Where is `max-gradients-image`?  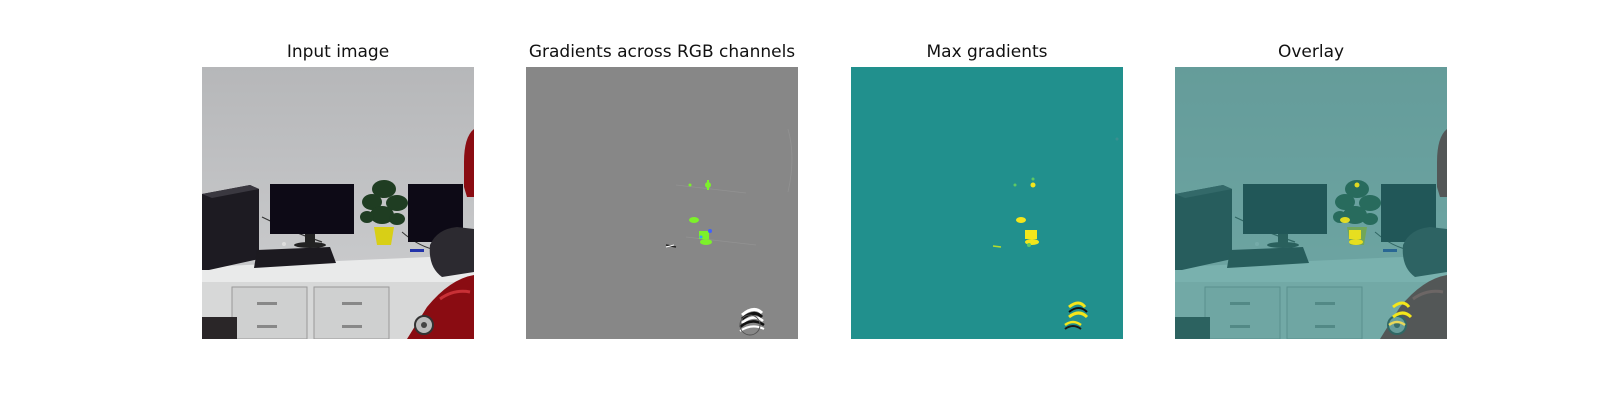
max-gradients-image is located at coordinates (987, 203).